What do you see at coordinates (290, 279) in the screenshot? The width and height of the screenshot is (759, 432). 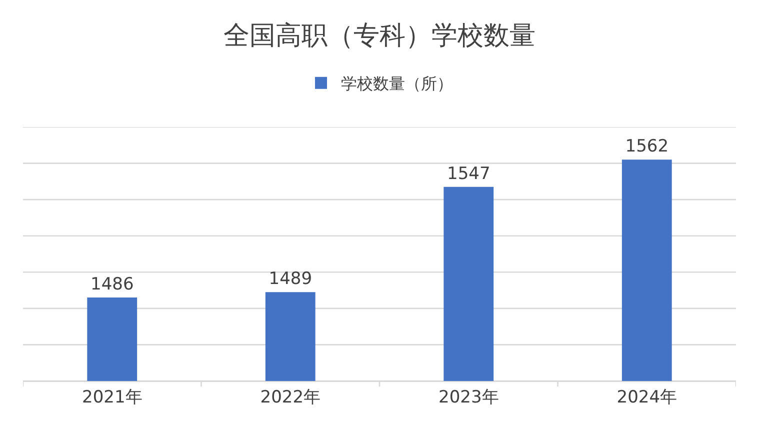 I see `data-label: 1489` at bounding box center [290, 279].